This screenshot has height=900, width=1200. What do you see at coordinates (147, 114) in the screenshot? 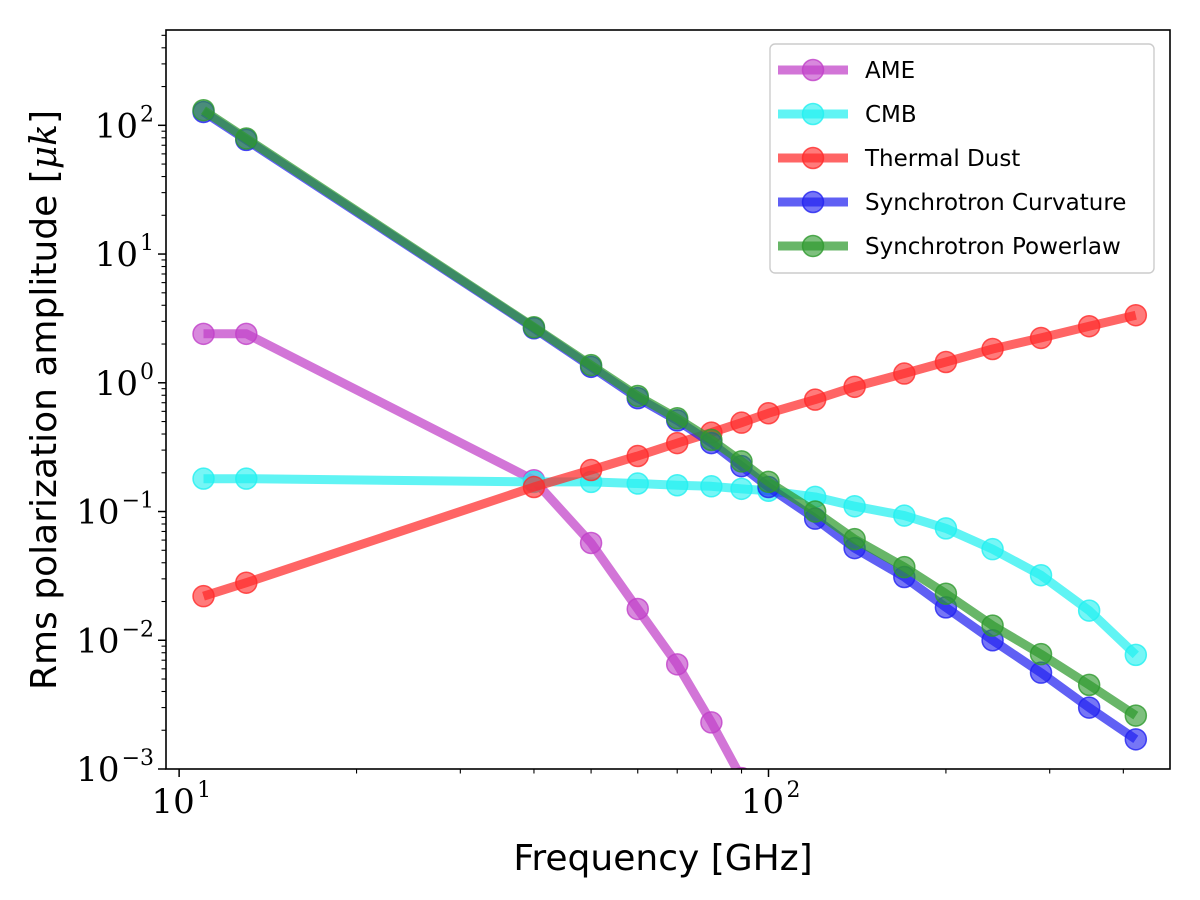
I see `y-tick-exponent: 2` at bounding box center [147, 114].